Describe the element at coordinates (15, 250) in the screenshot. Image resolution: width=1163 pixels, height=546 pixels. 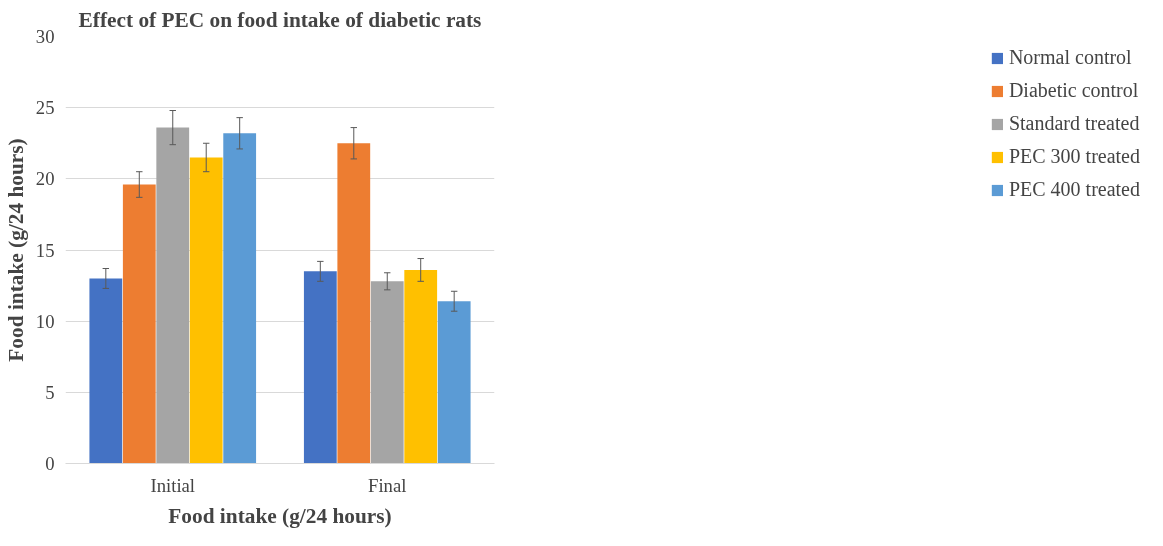
I see `y-axis-title: Food intake (g/24 hours)` at that location.